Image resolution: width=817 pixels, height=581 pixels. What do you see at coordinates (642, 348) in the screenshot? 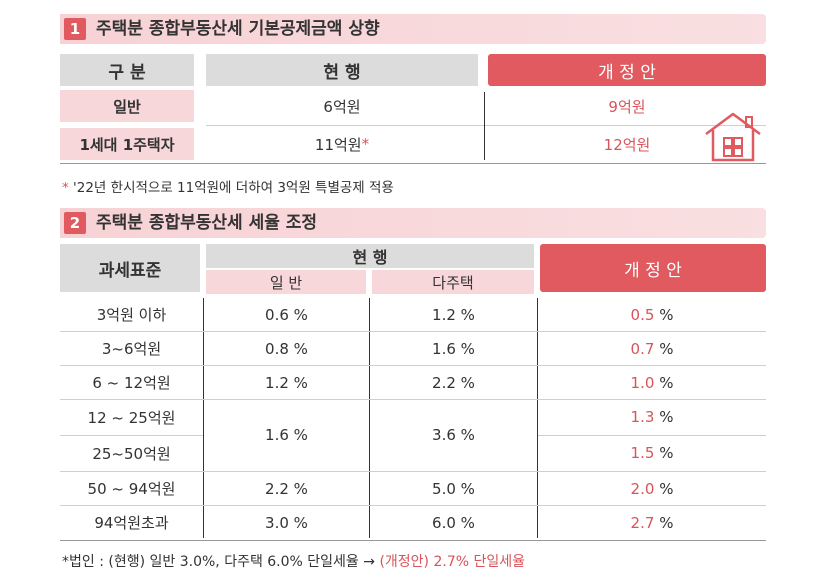
I see `s2-row2-proposed-num: 0.7` at bounding box center [642, 348].